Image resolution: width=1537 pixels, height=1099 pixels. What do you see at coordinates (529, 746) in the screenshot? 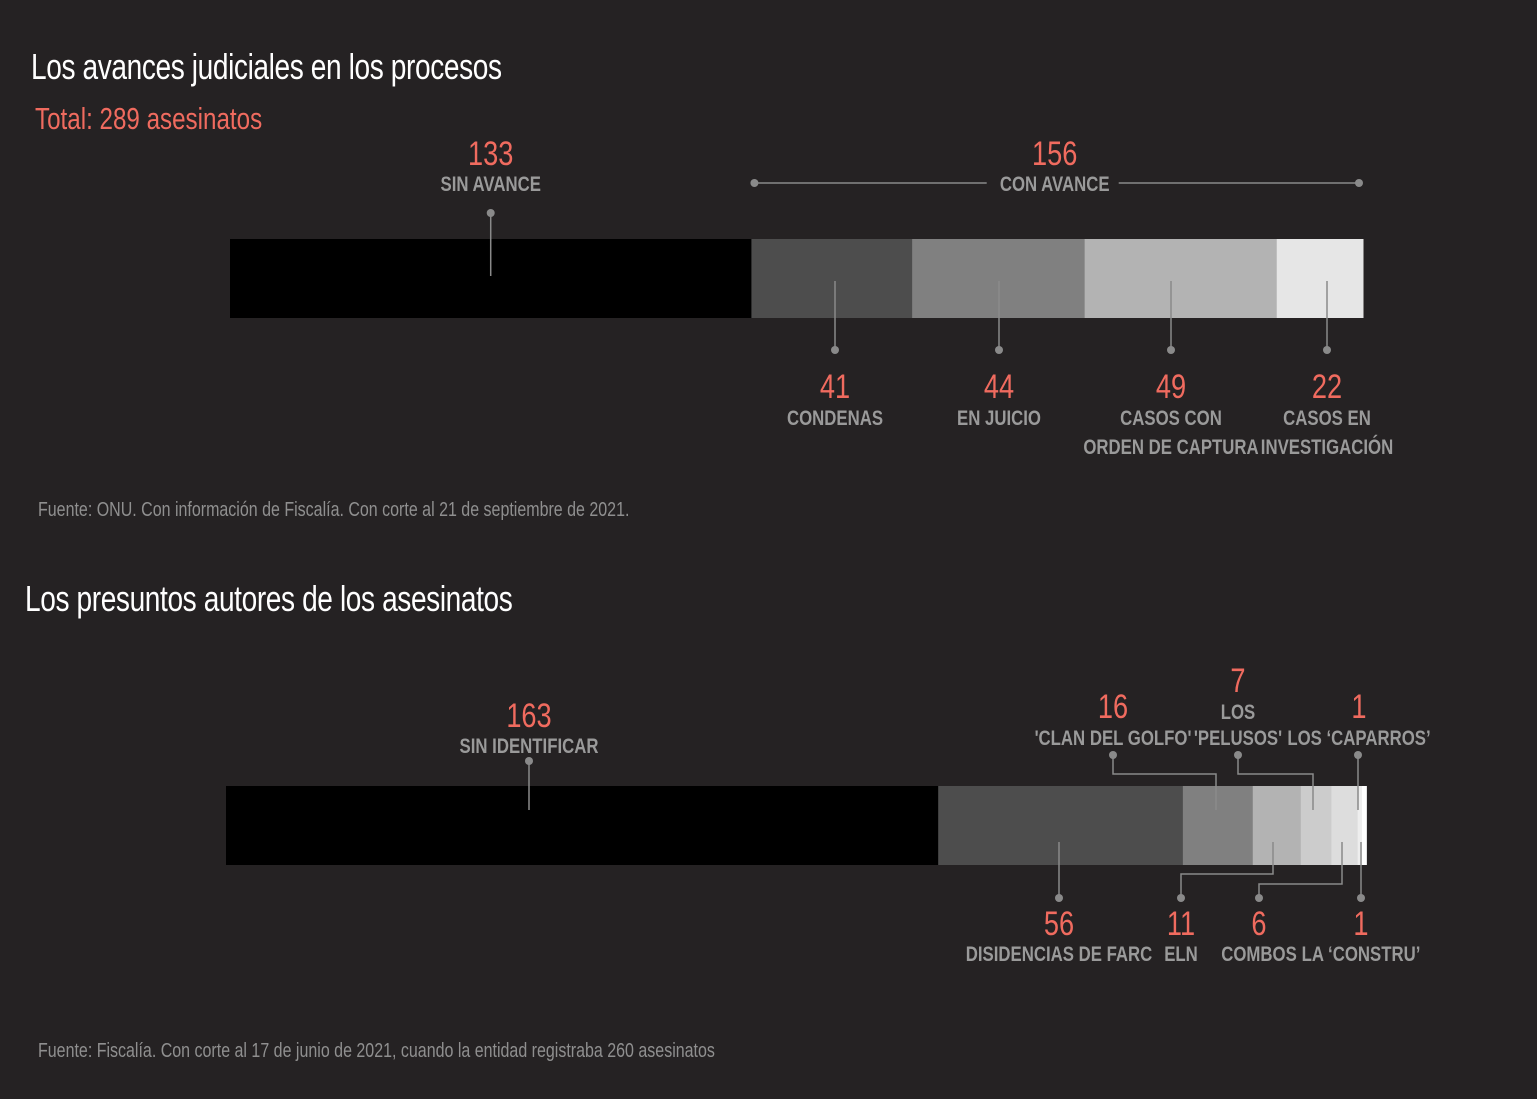
I see `chart2-category-label-0: SIN IDENTIFICAR` at bounding box center [529, 746].